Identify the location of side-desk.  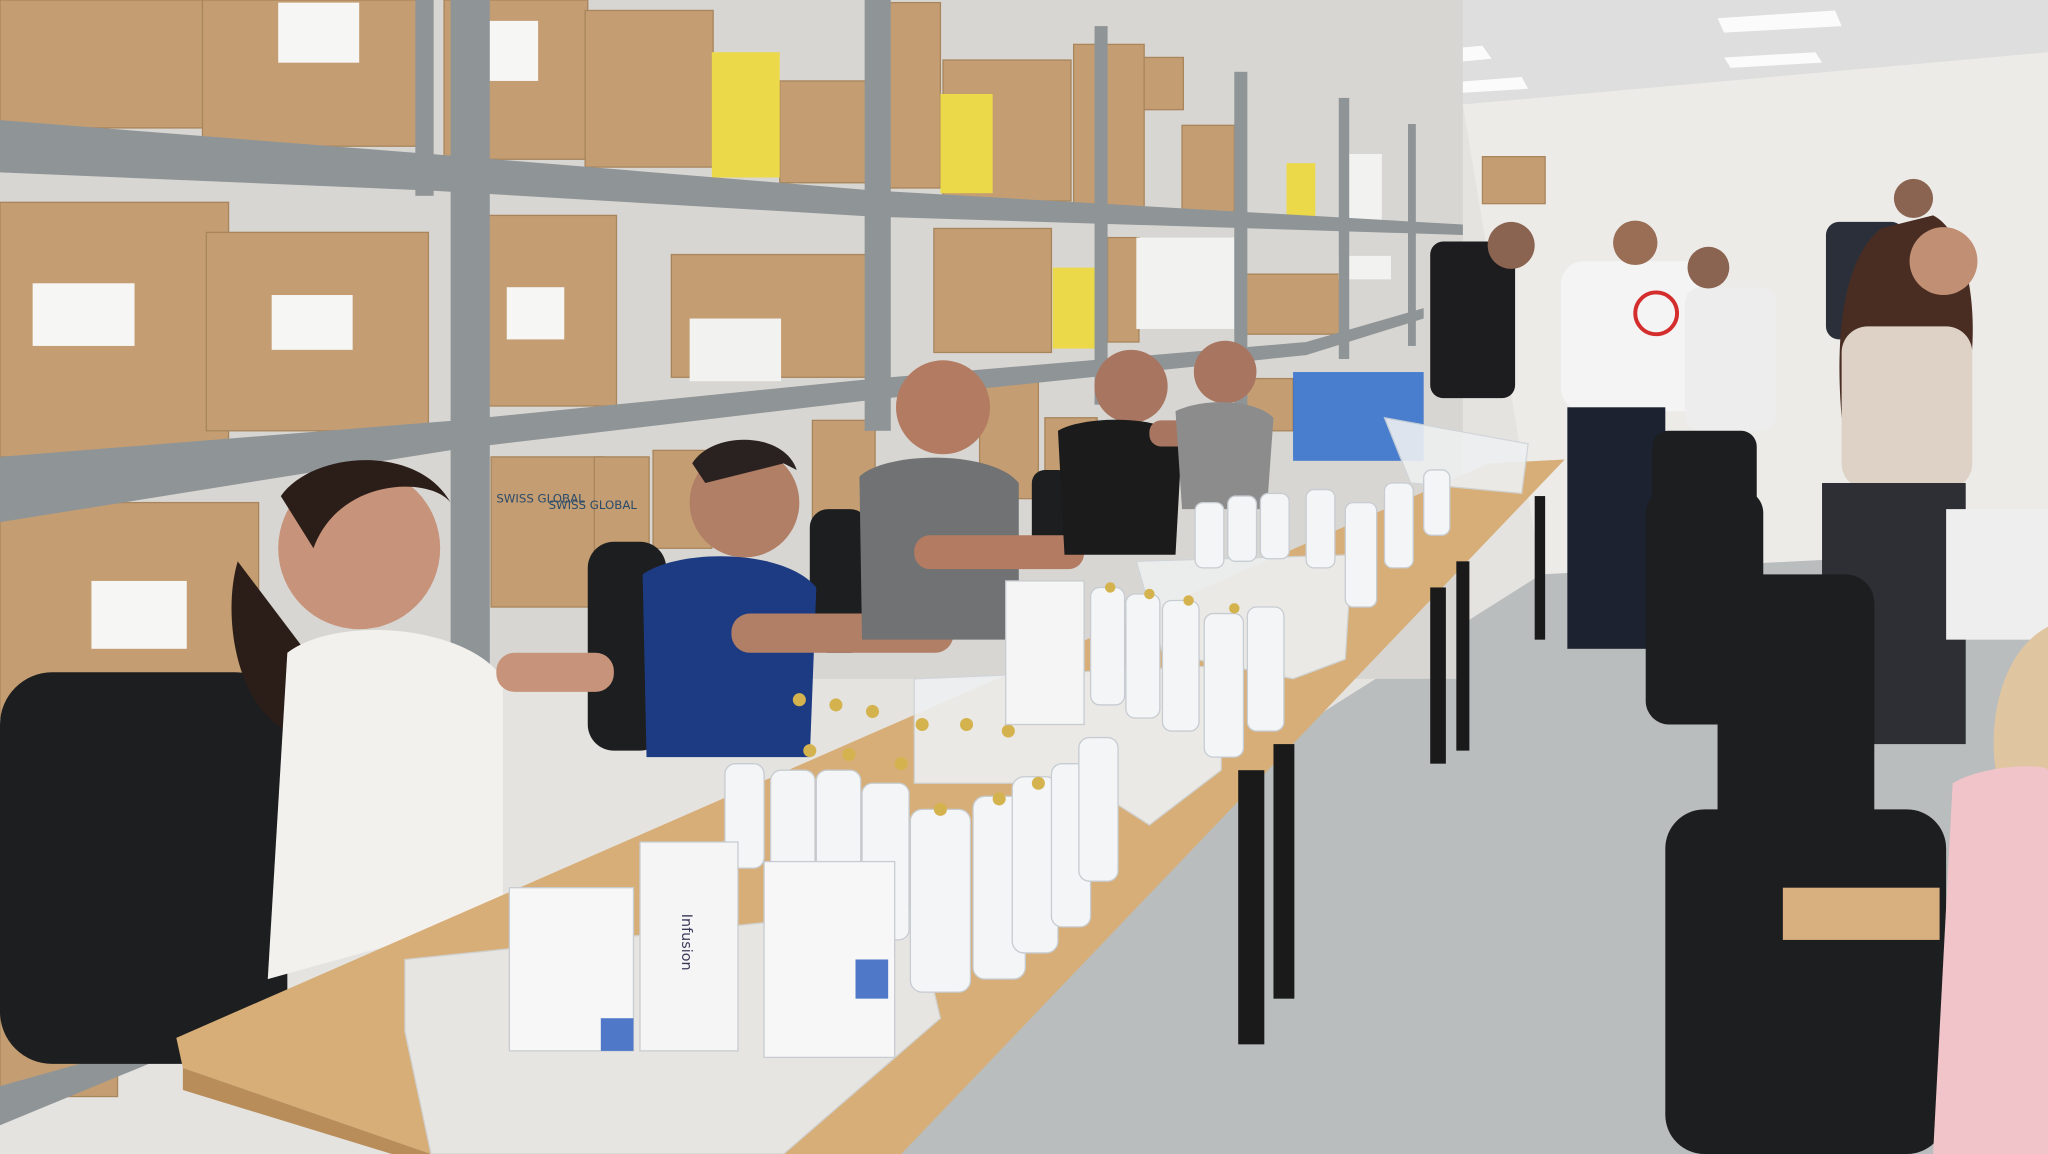
(1861, 913).